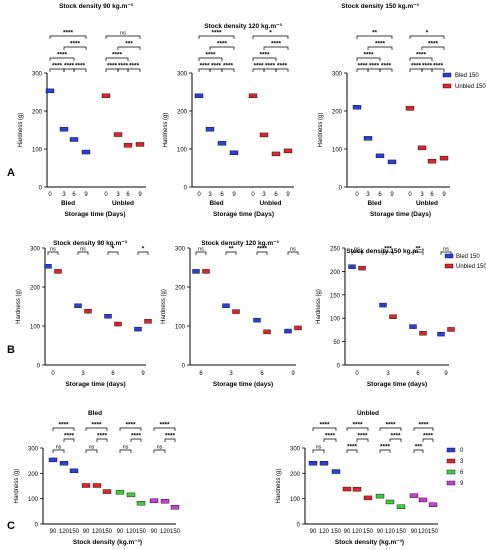  Describe the element at coordinates (295, 500) in the screenshot. I see `C2-ytick-label-1: 100` at that location.